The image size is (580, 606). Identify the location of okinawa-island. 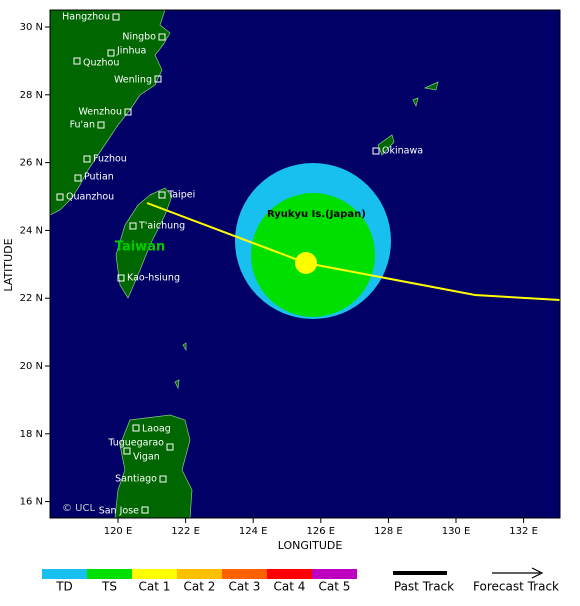
(386, 145).